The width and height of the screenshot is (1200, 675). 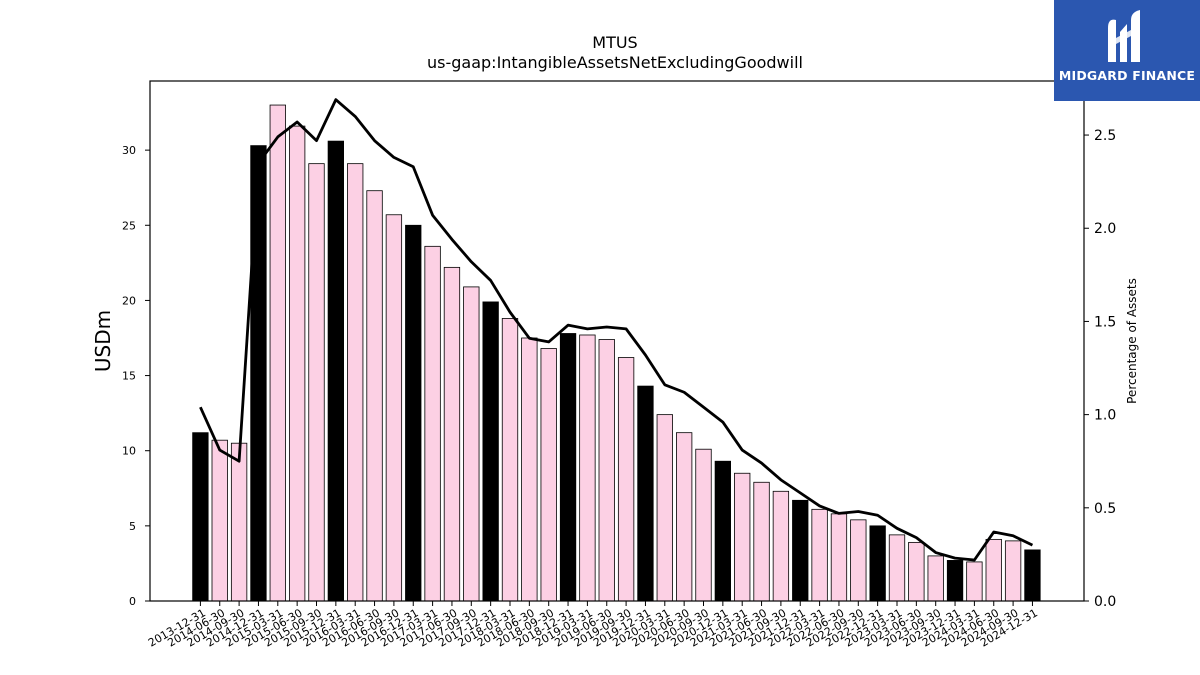 What do you see at coordinates (129, 225) in the screenshot?
I see `y-tick-label: 25` at bounding box center [129, 225].